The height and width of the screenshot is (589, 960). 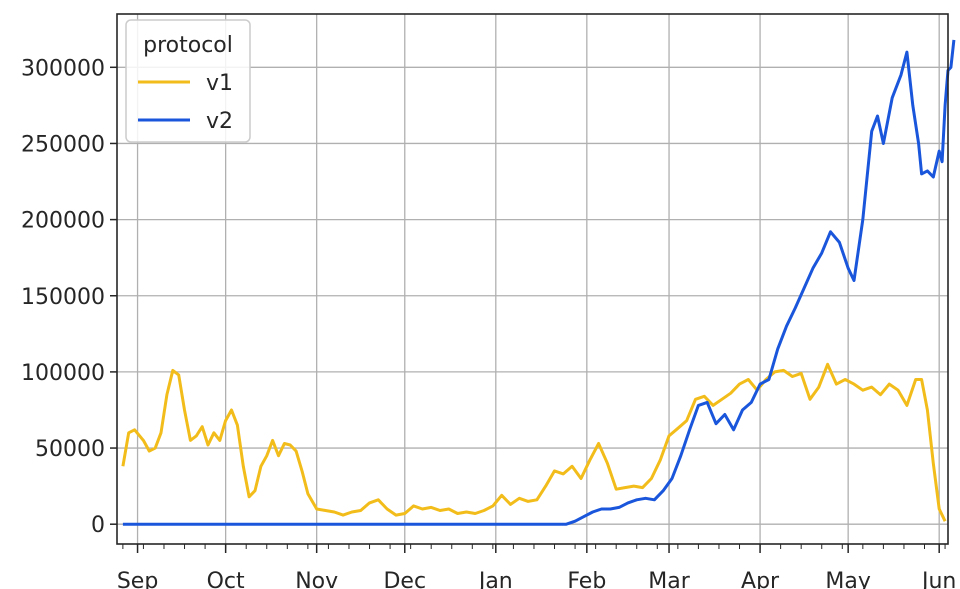 I want to click on y-tick-label: 0, so click(x=98, y=525).